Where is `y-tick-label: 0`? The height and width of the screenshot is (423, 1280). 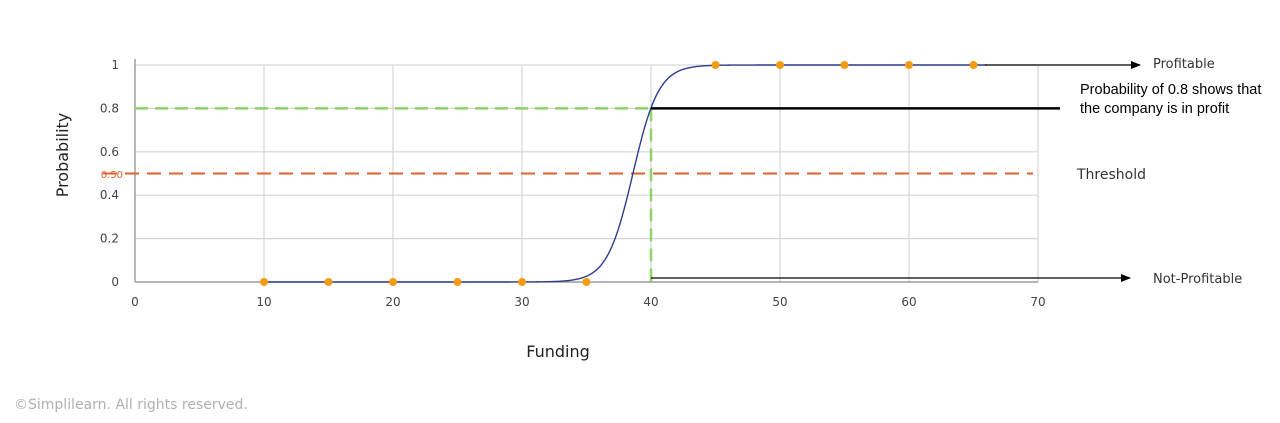
y-tick-label: 0 is located at coordinates (115, 282).